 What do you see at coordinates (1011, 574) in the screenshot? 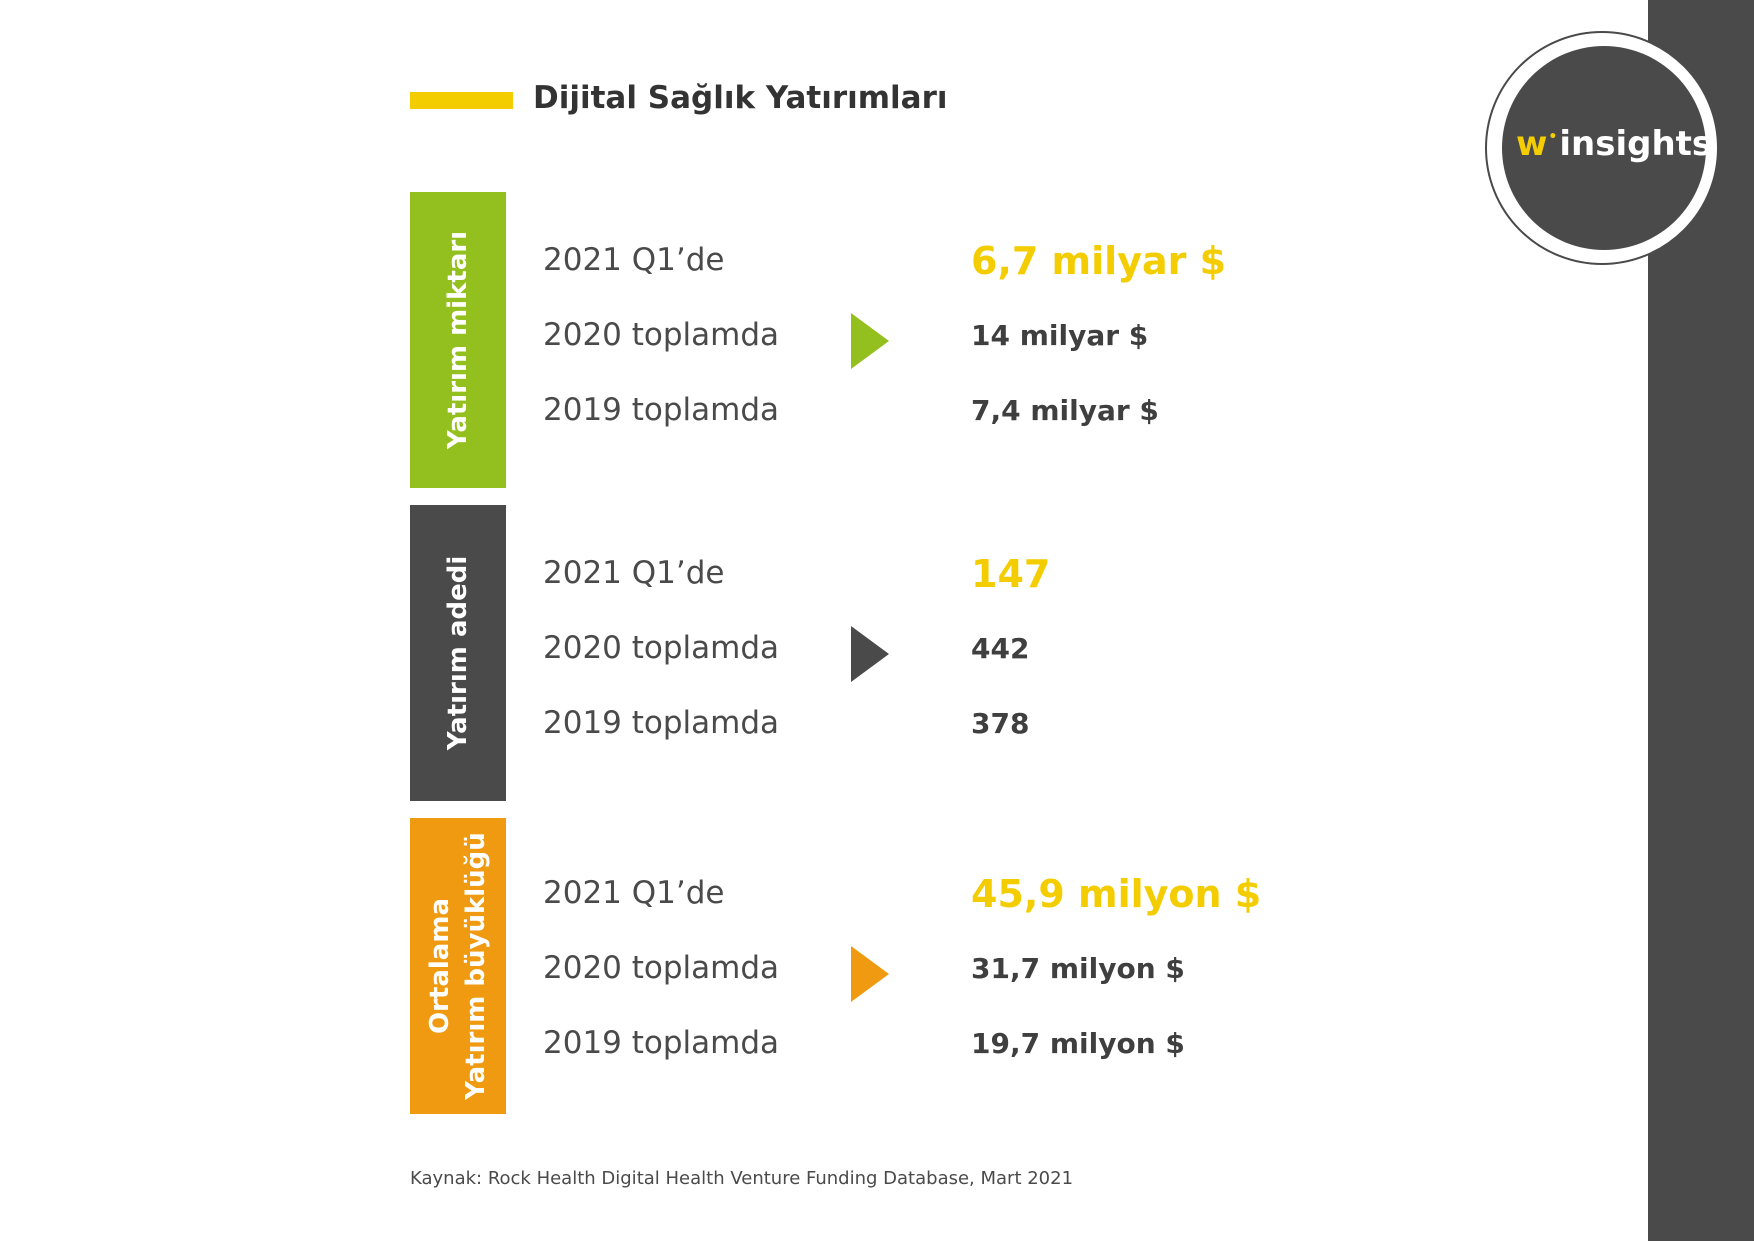
I see `row-value-highlight: 147` at bounding box center [1011, 574].